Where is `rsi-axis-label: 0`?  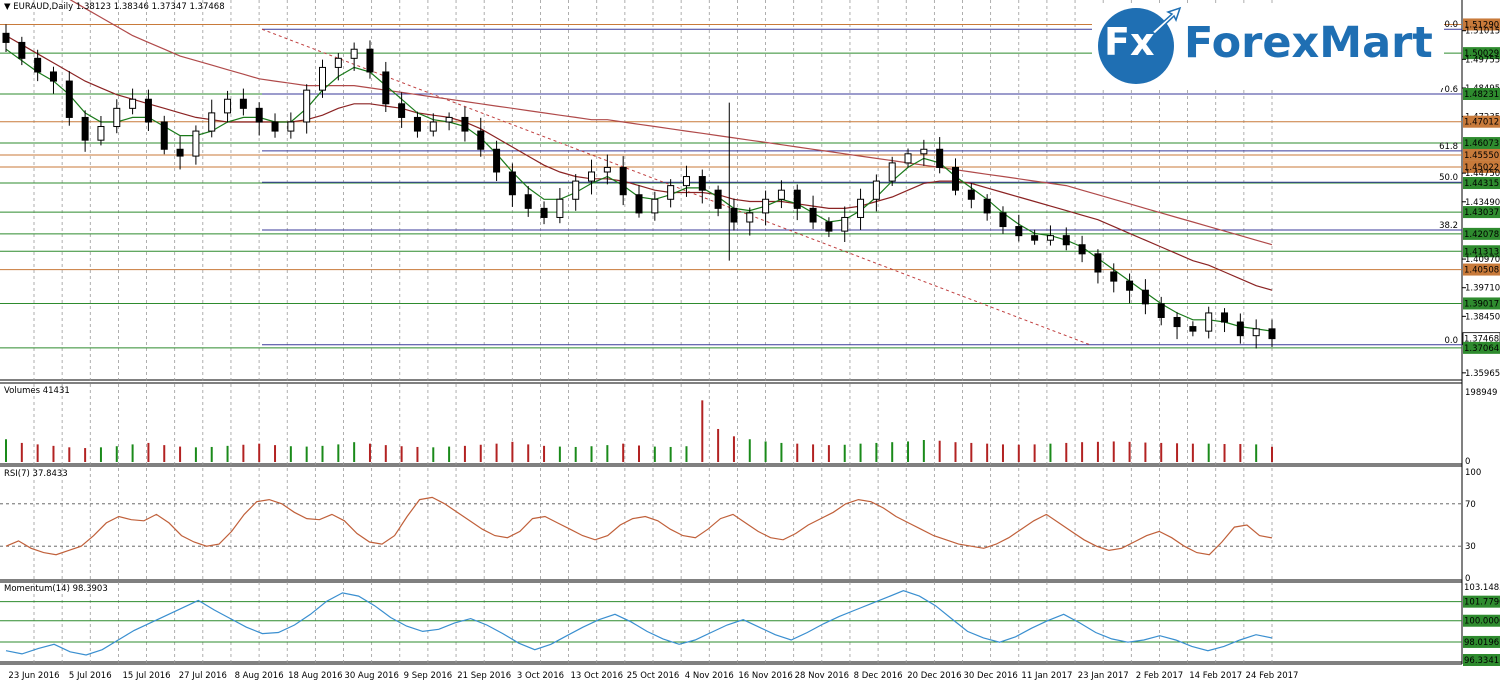
rsi-axis-label: 0 is located at coordinates (1467, 579).